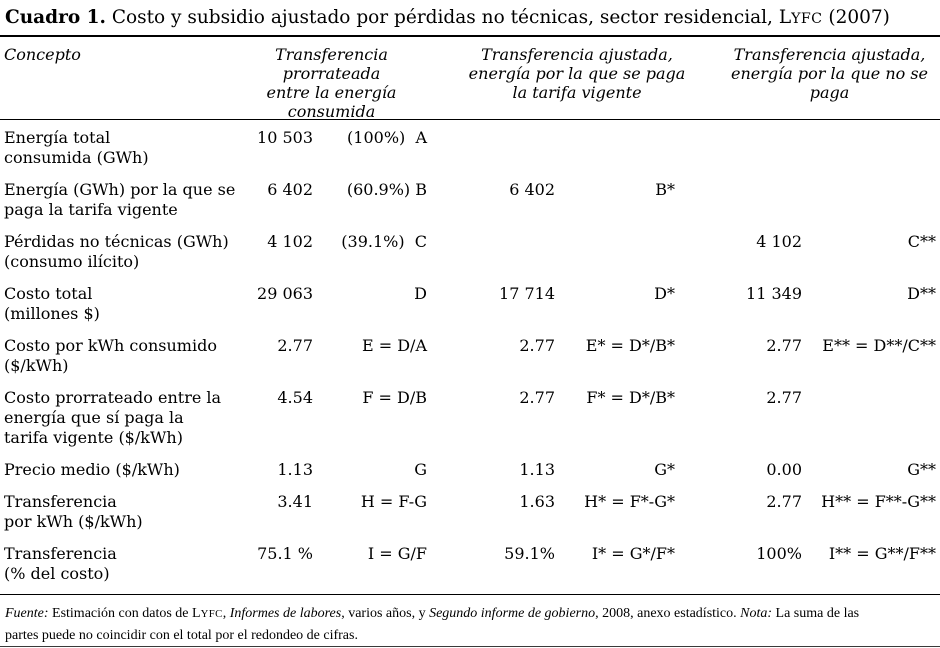 The image size is (940, 648). Describe the element at coordinates (60, 563) in the screenshot. I see `concept-cell: Transferencia (% del costo)` at that location.